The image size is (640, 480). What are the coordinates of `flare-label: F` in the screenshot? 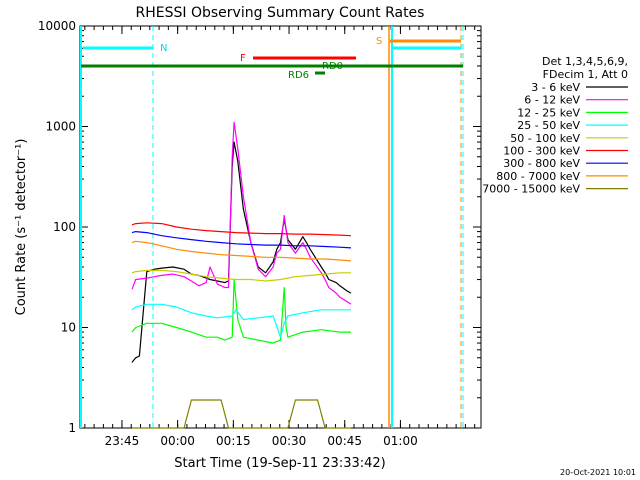 It's located at (243, 58).